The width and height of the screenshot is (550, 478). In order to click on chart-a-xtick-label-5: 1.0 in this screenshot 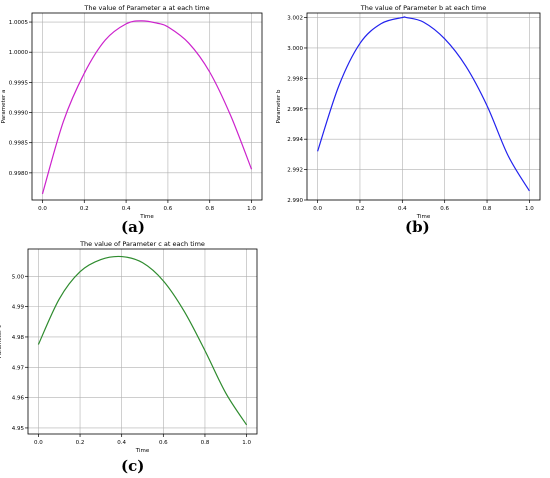, I will do `click(251, 209)`.